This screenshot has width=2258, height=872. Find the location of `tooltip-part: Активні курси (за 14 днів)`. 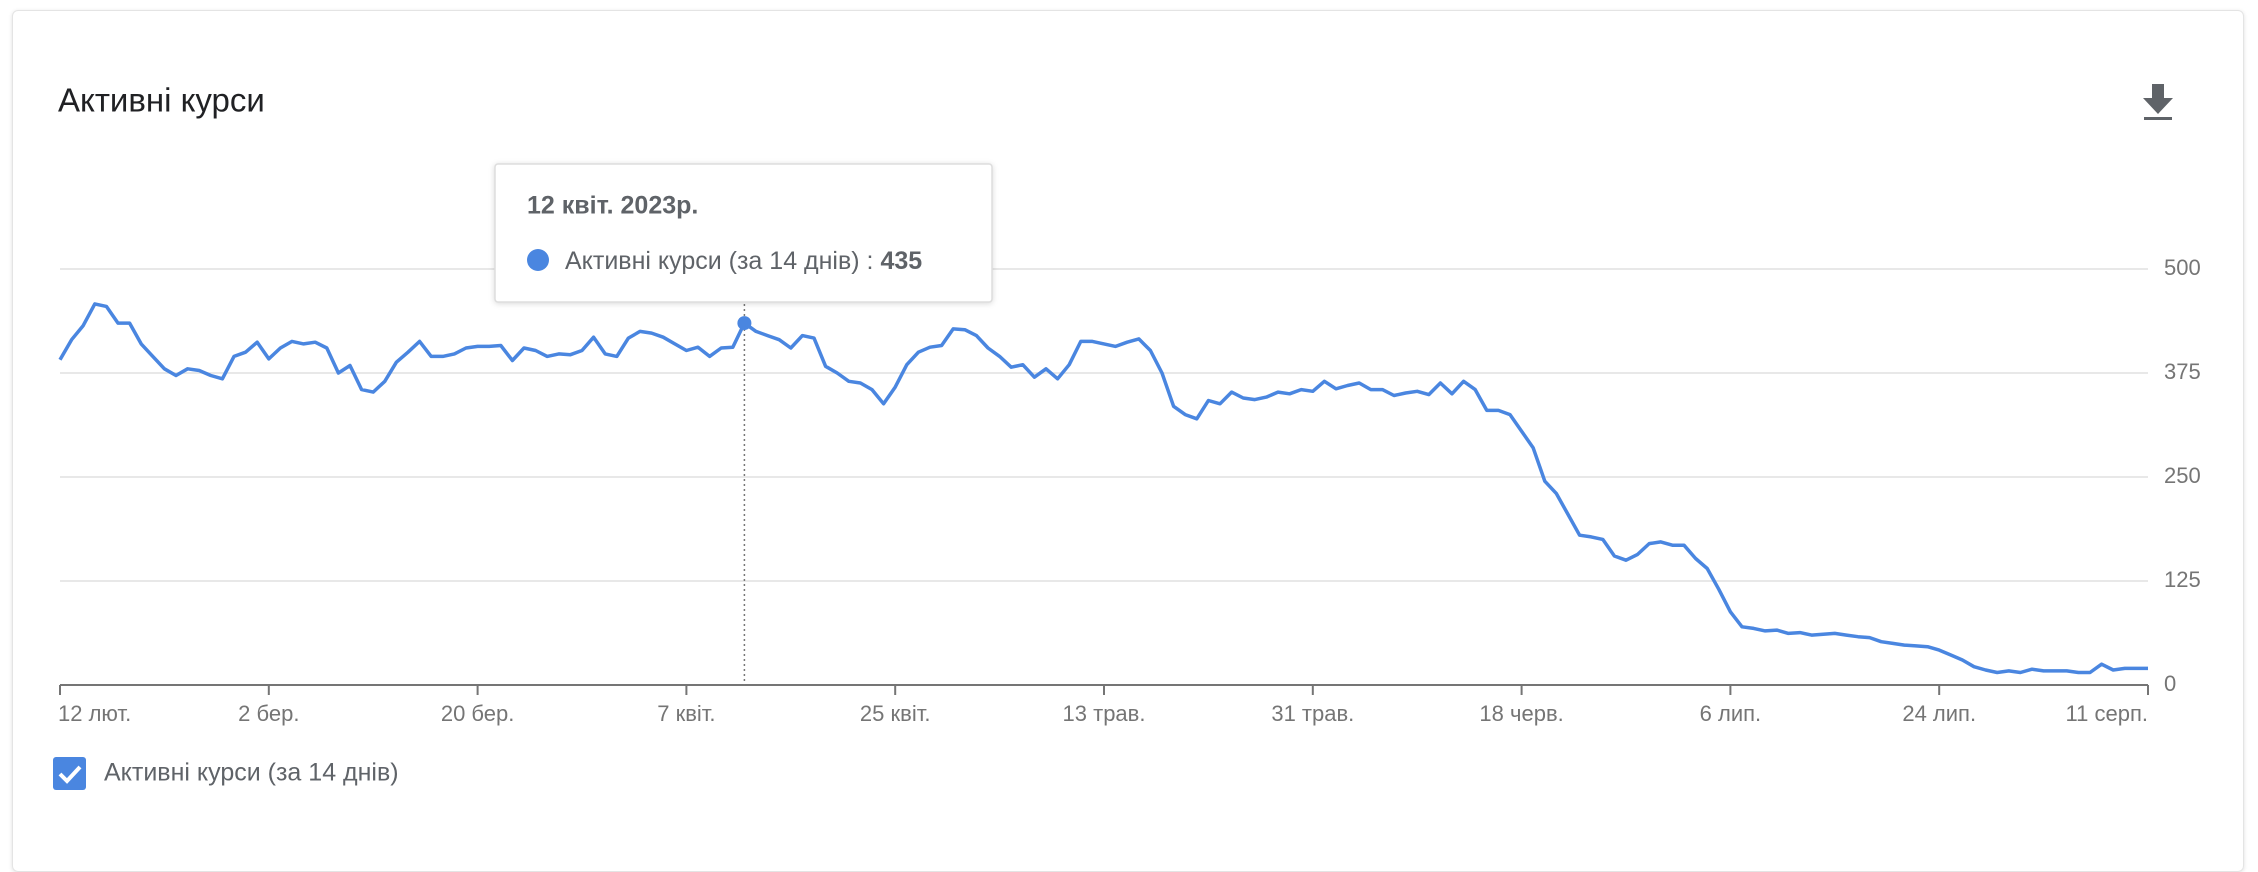

tooltip-part: Активні курси (за 14 днів) is located at coordinates (712, 261).